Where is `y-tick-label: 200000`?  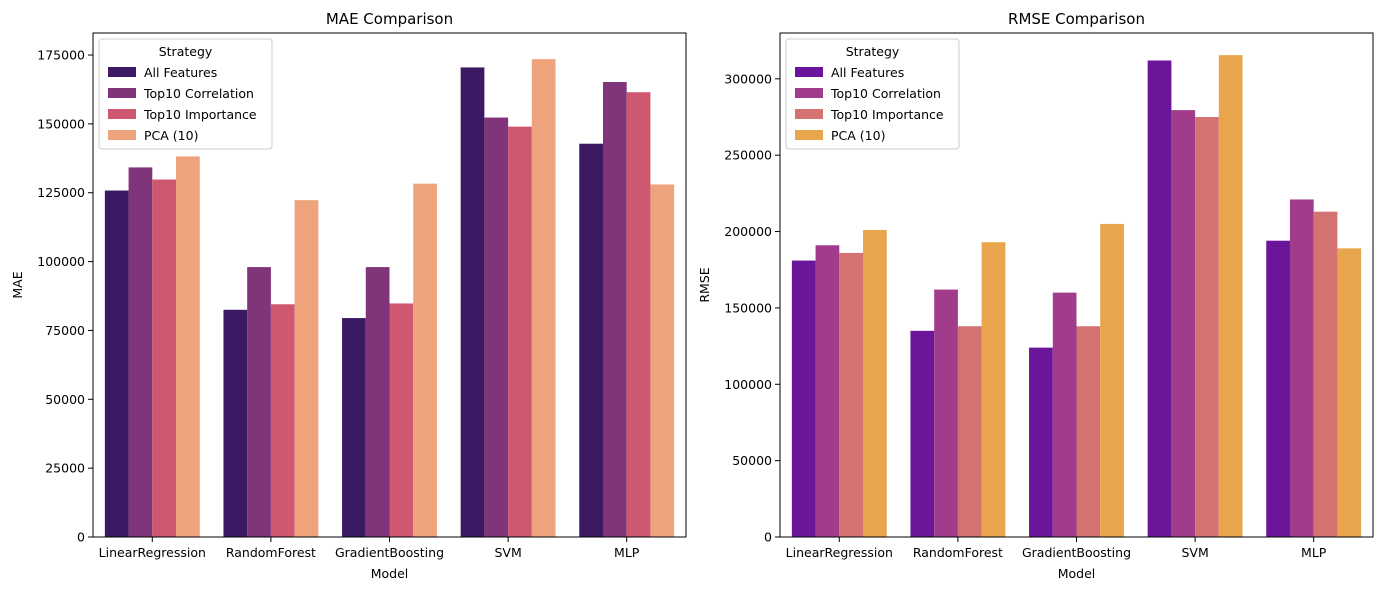
y-tick-label: 200000 is located at coordinates (748, 231).